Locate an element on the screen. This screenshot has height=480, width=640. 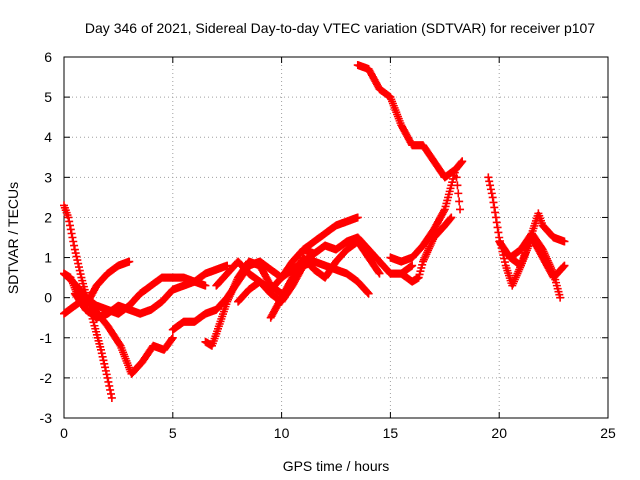
y-tick-label: -1 is located at coordinates (46, 338).